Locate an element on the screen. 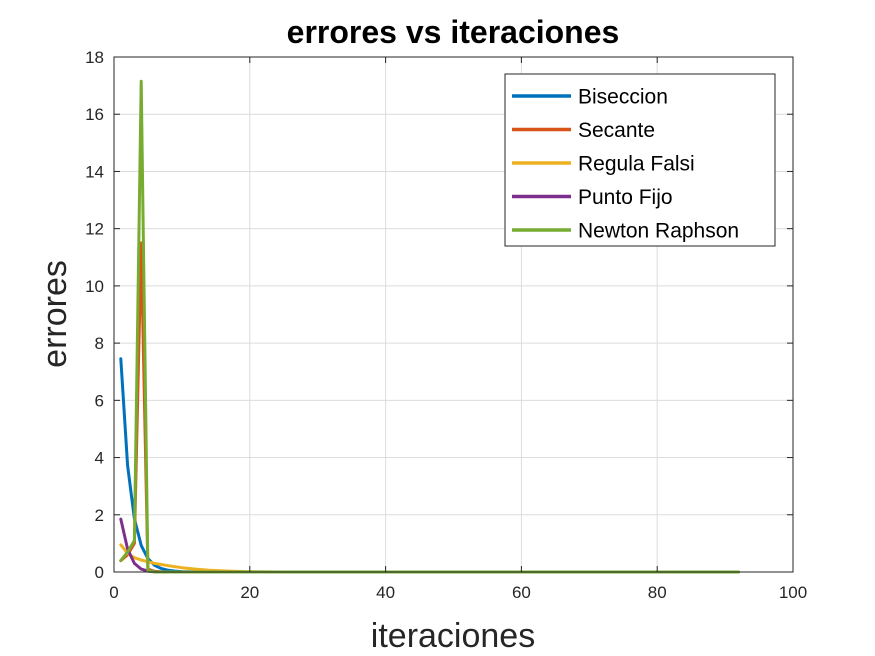 This screenshot has height=656, width=875. y-tick-label: 12 is located at coordinates (94, 229).